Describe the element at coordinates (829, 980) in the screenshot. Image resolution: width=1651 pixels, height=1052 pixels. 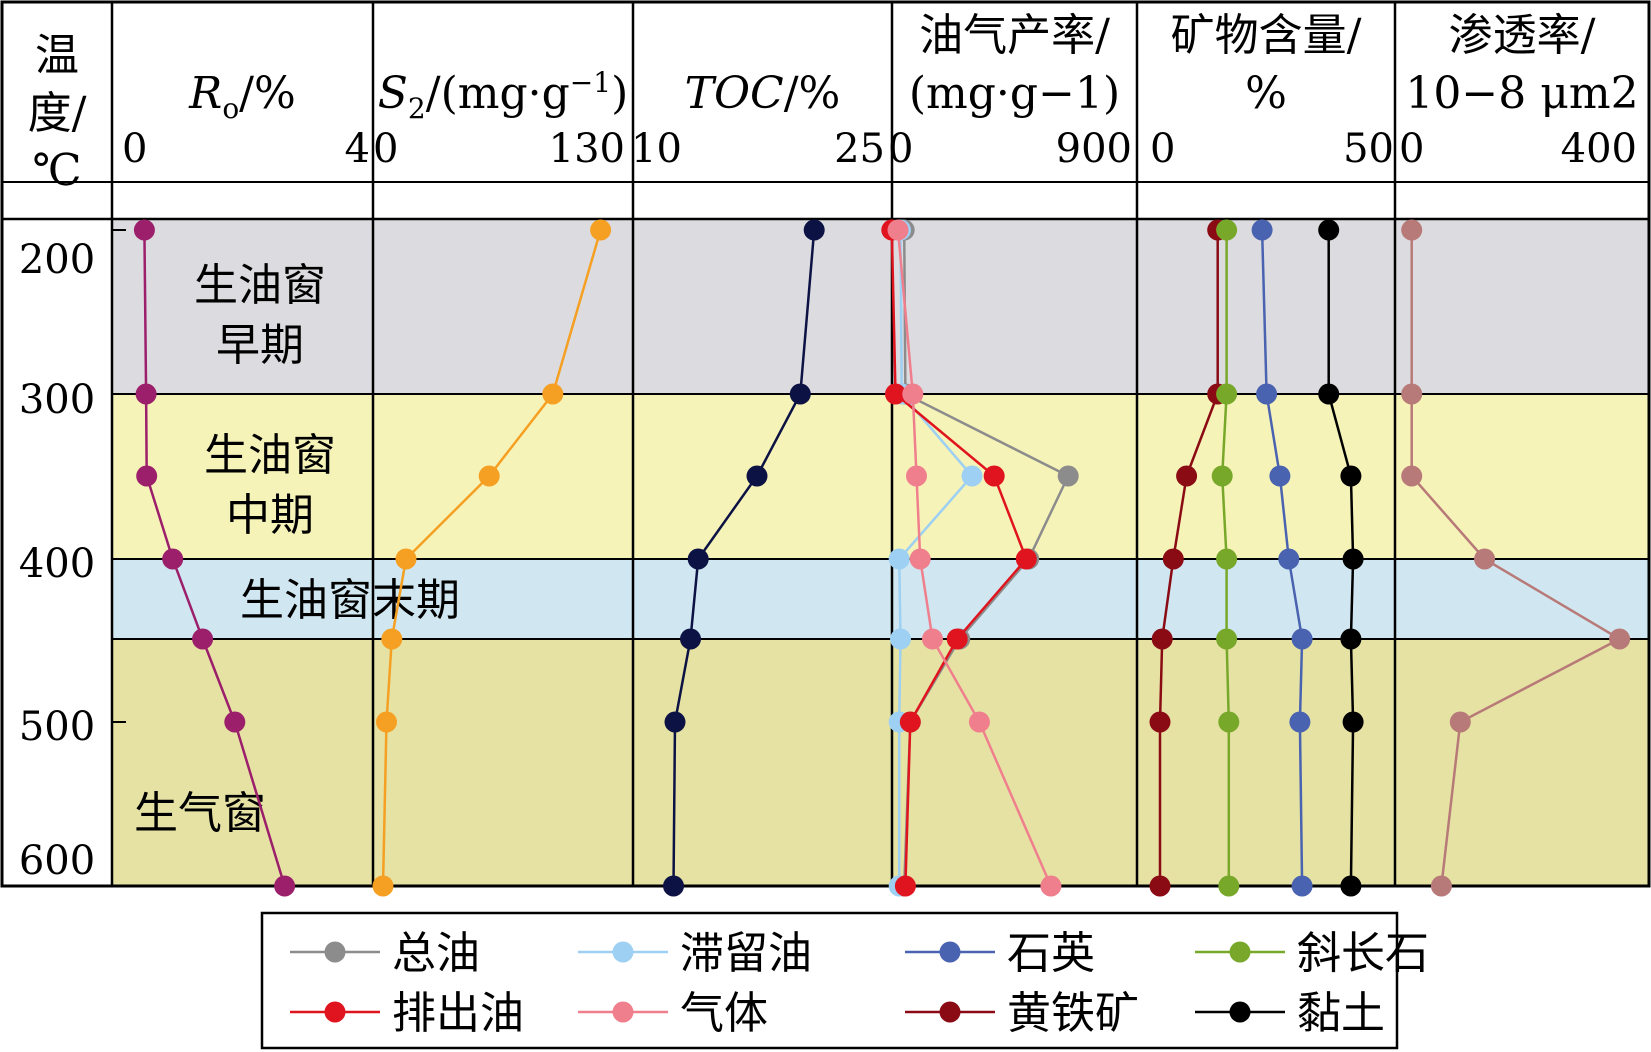
I see `legend-box` at that location.